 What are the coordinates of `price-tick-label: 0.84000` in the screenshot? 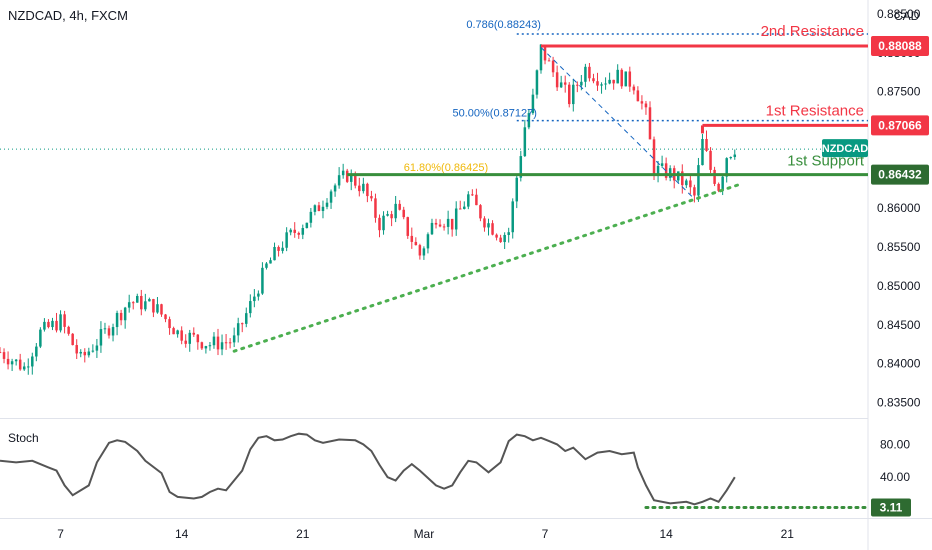 It's located at (899, 364).